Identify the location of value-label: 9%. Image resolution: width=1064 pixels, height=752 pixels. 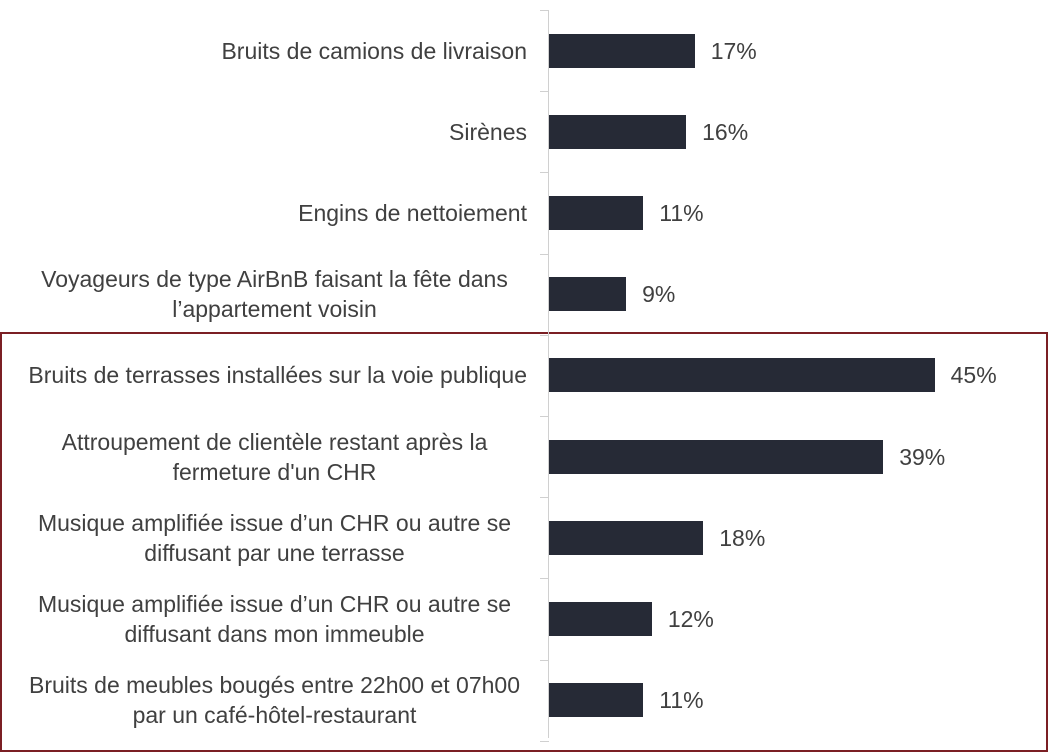
(659, 294).